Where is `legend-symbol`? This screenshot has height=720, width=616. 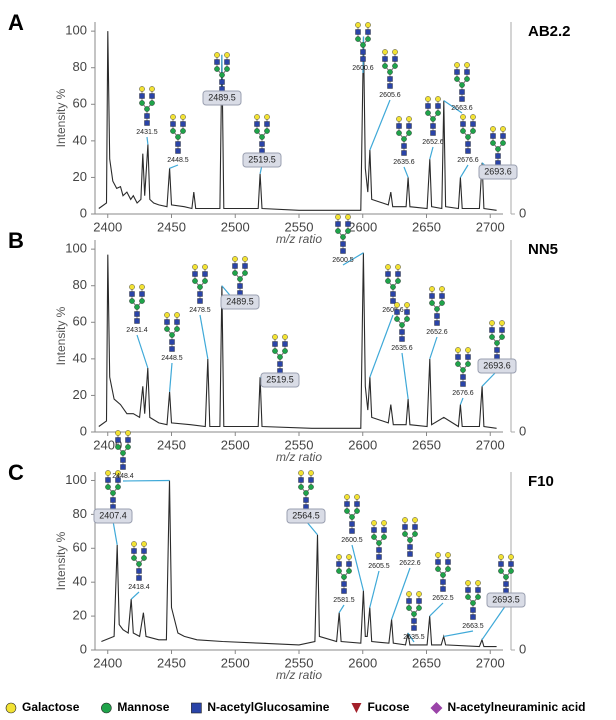
legend-symbol is located at coordinates (356, 708).